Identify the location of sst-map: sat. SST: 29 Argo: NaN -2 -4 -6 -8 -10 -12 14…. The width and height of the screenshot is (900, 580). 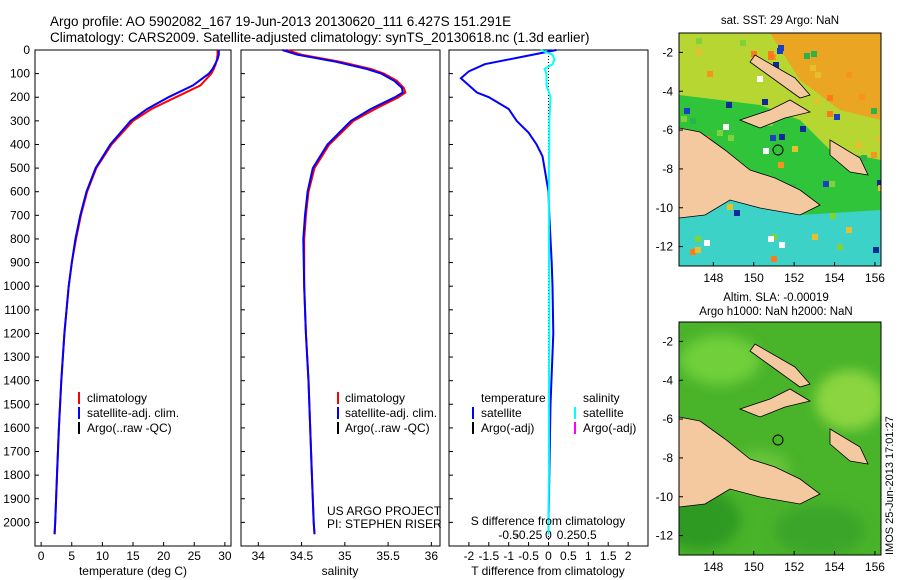
(771, 150).